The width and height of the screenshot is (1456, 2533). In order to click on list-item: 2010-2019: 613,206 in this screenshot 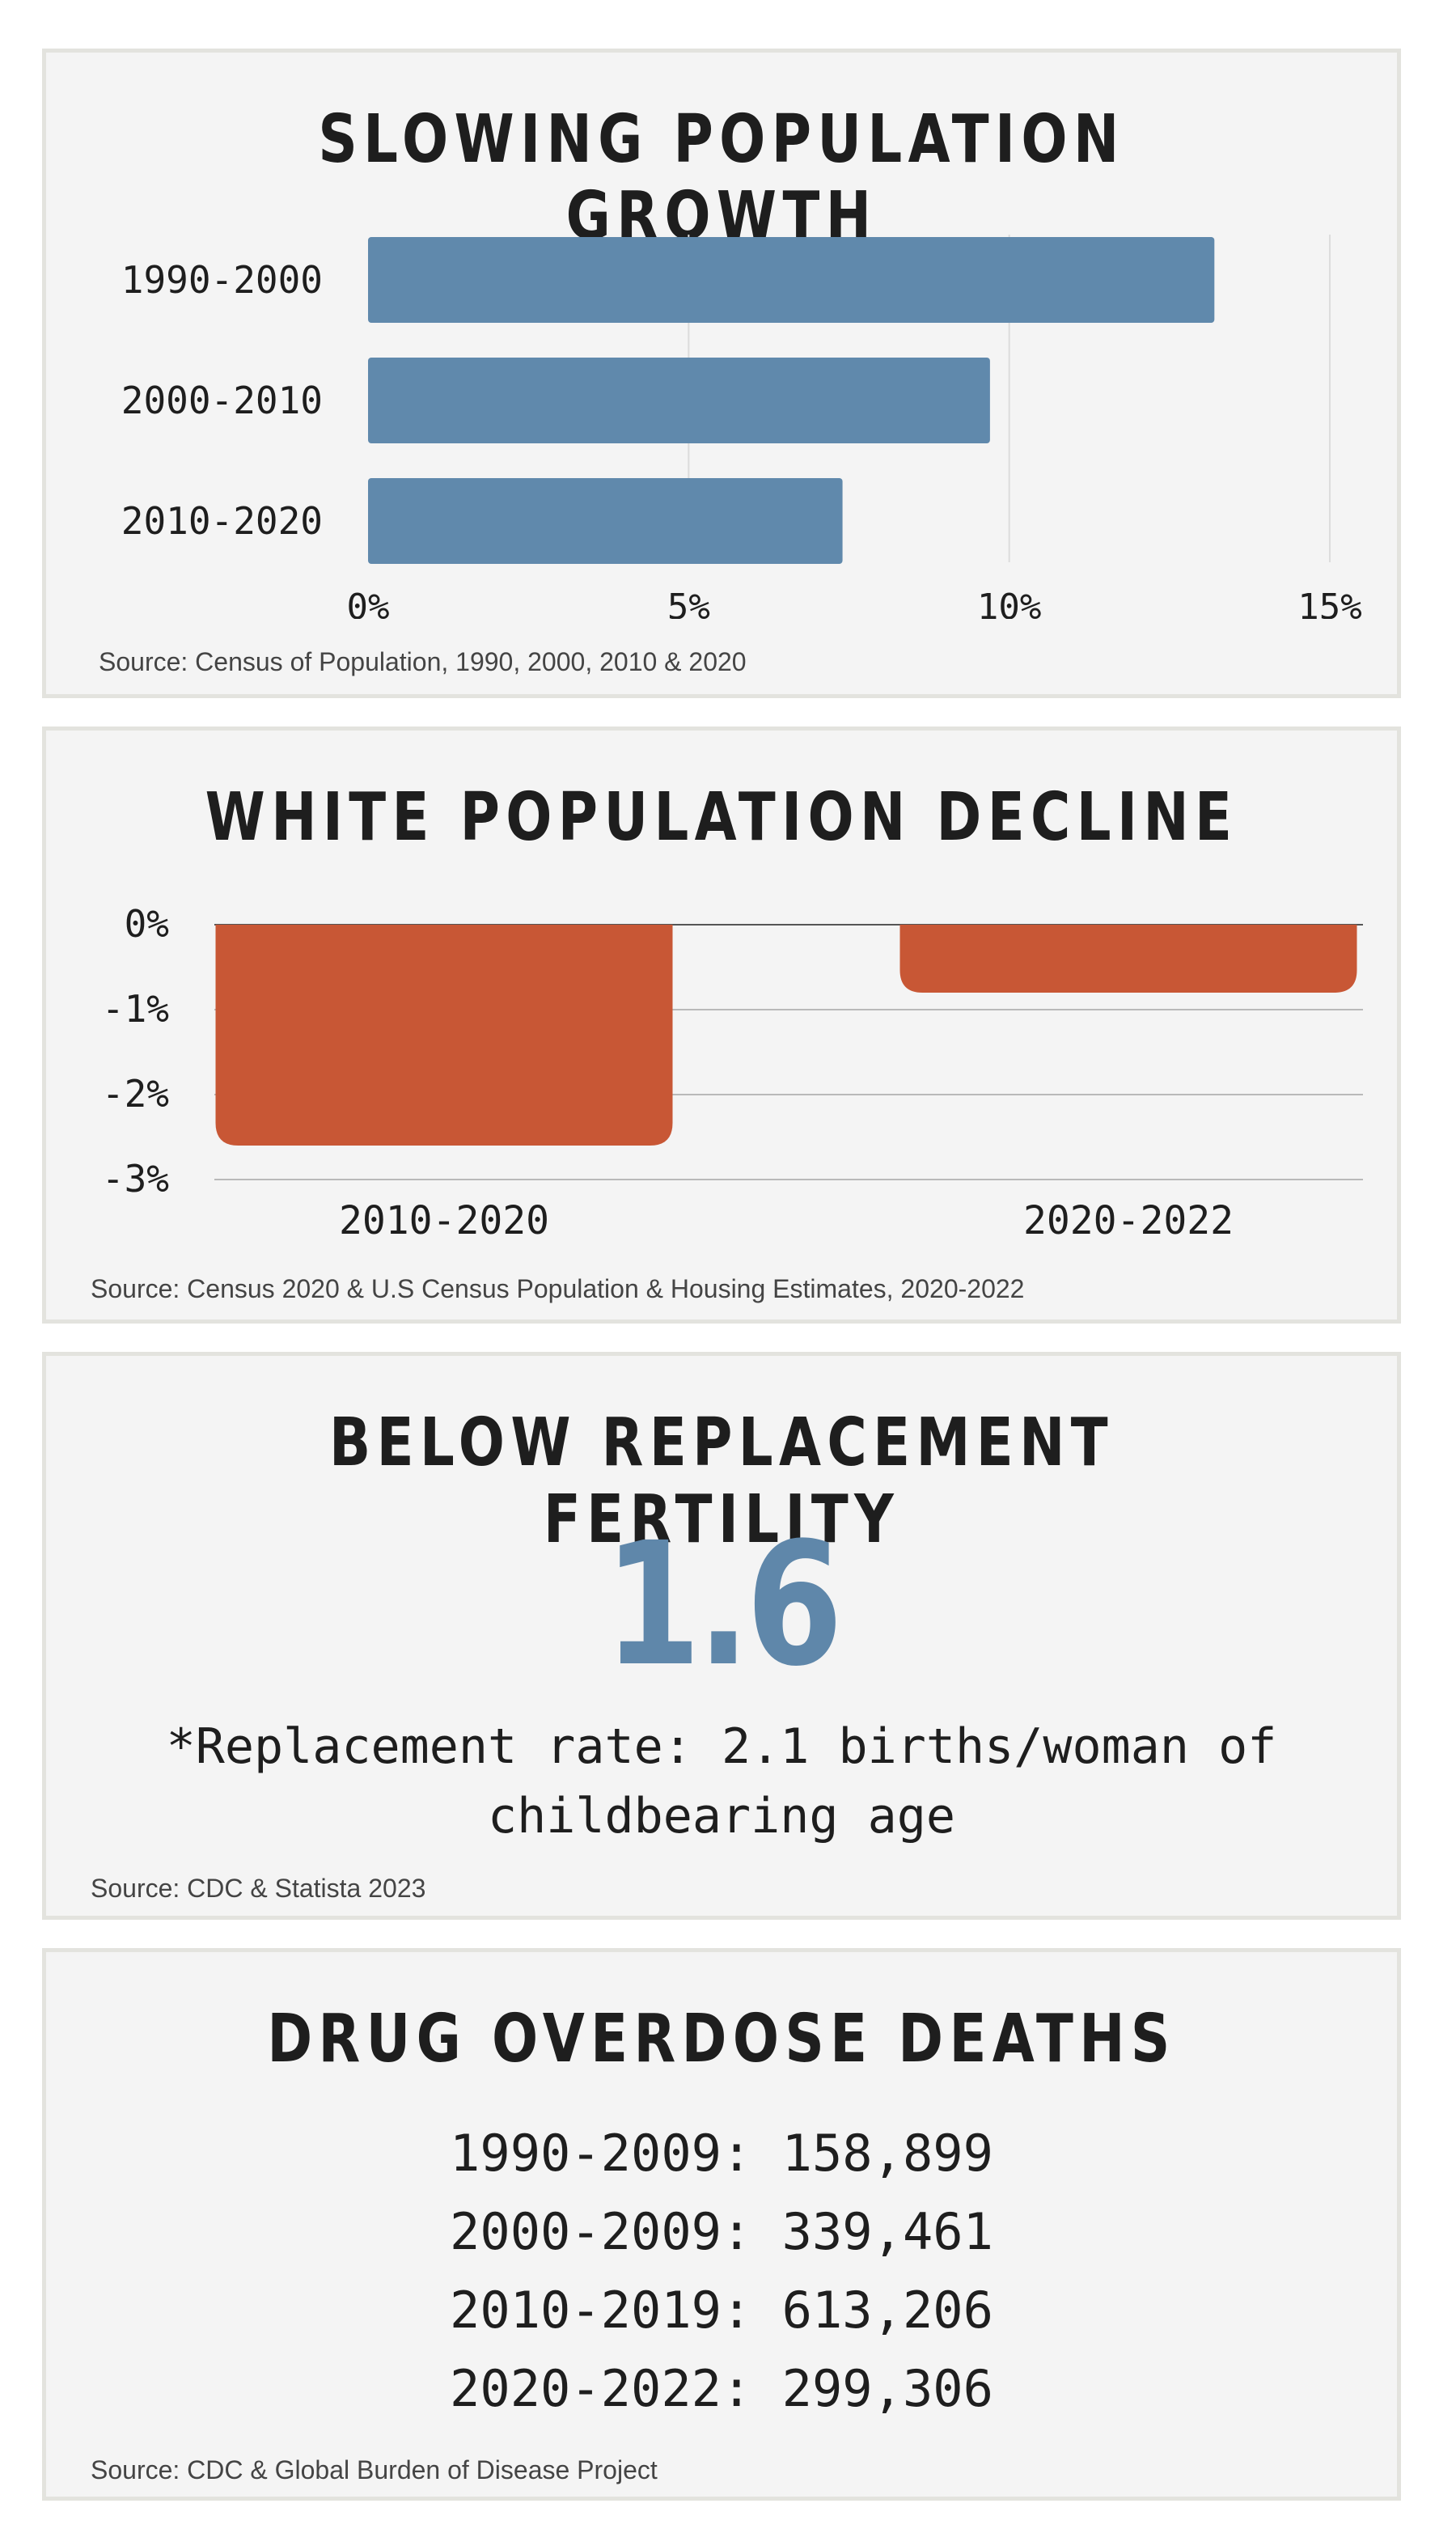, I will do `click(721, 2310)`.